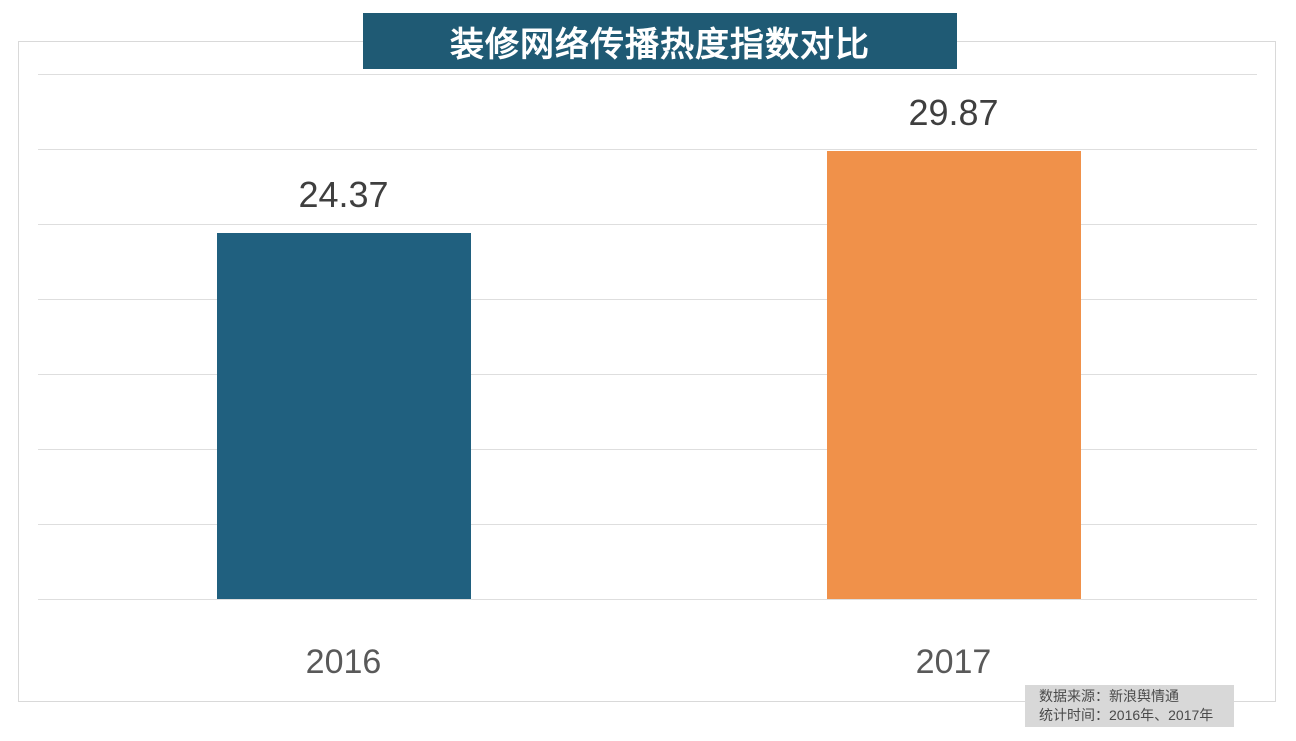 Image resolution: width=1296 pixels, height=741 pixels. Describe the element at coordinates (953, 662) in the screenshot. I see `category-label-2017: 2017` at that location.